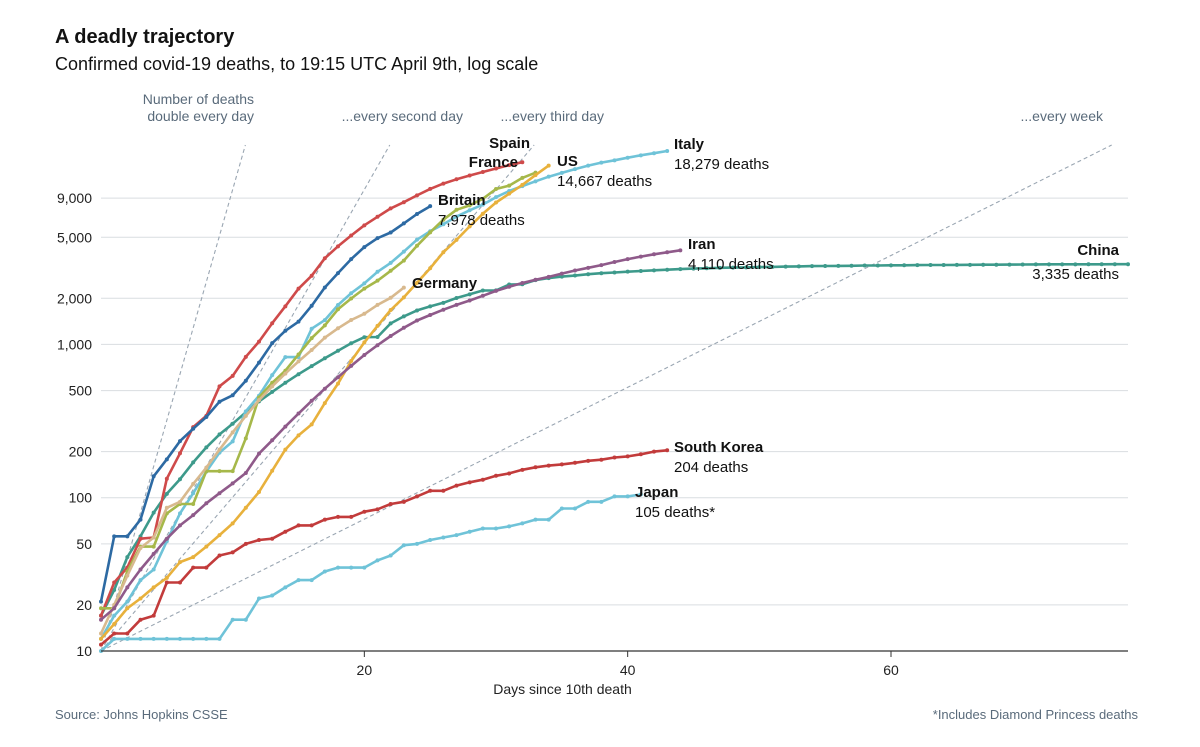  I want to click on y-tick-label: 10, so click(84, 651).